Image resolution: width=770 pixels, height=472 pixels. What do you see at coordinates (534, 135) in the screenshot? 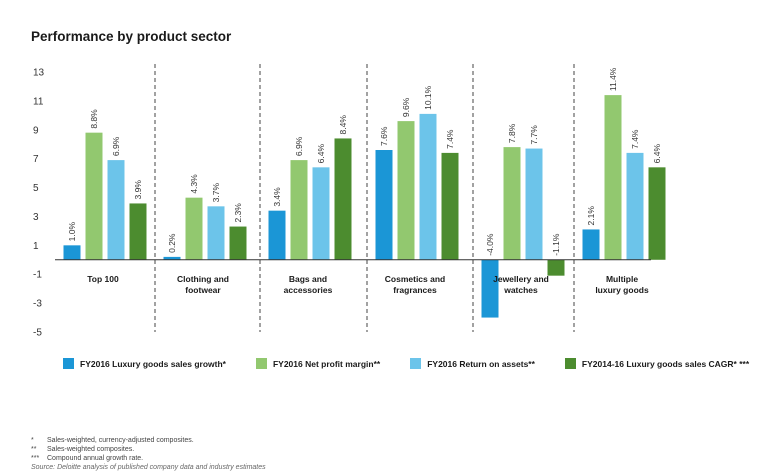
I see `data-label: 7.7%` at bounding box center [534, 135].